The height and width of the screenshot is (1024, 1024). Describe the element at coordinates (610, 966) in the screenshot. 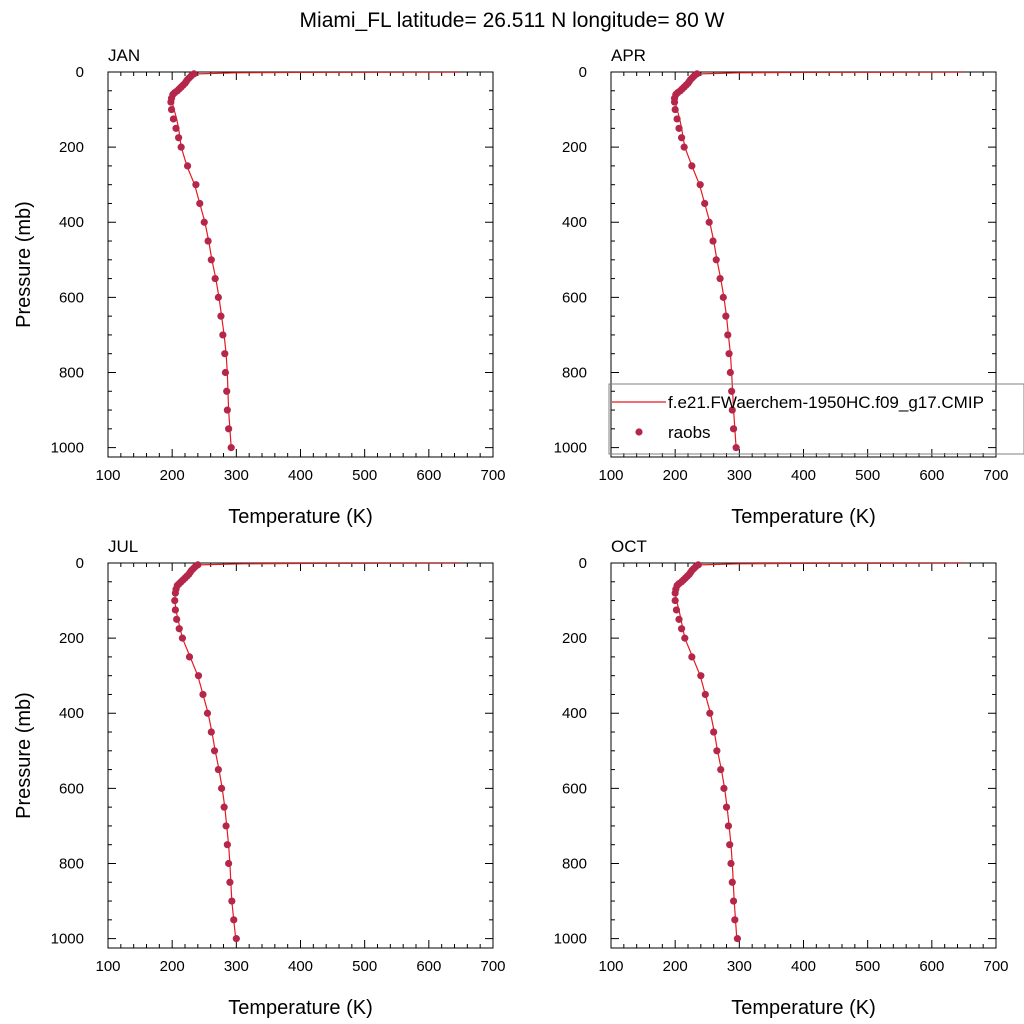

I see `x-tick-label: 100` at that location.